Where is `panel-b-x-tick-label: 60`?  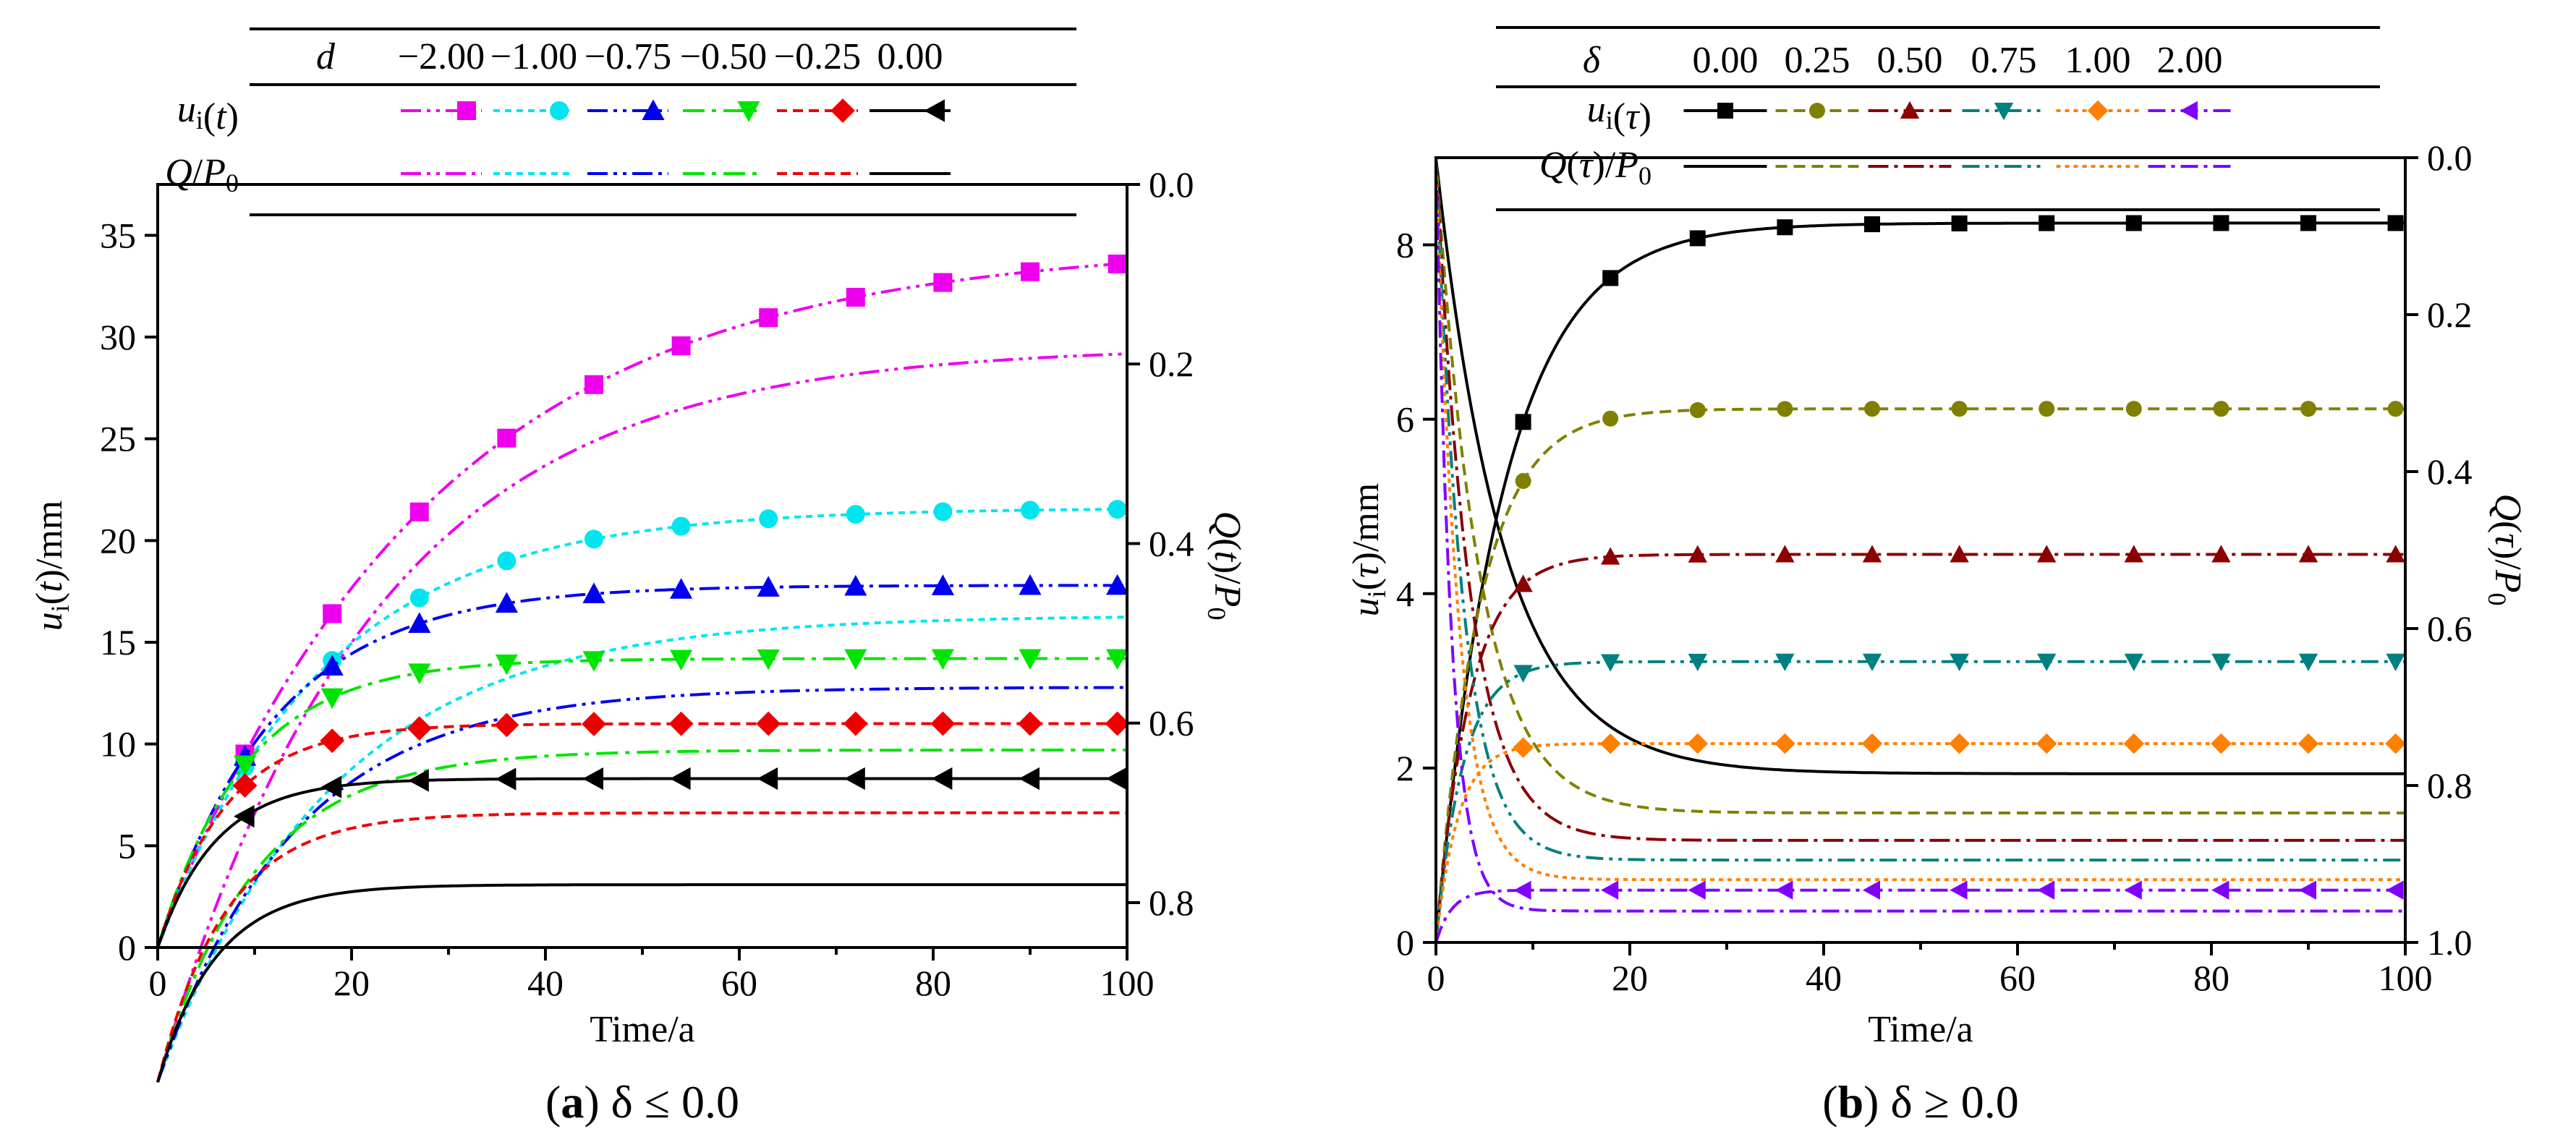 panel-b-x-tick-label: 60 is located at coordinates (2017, 978).